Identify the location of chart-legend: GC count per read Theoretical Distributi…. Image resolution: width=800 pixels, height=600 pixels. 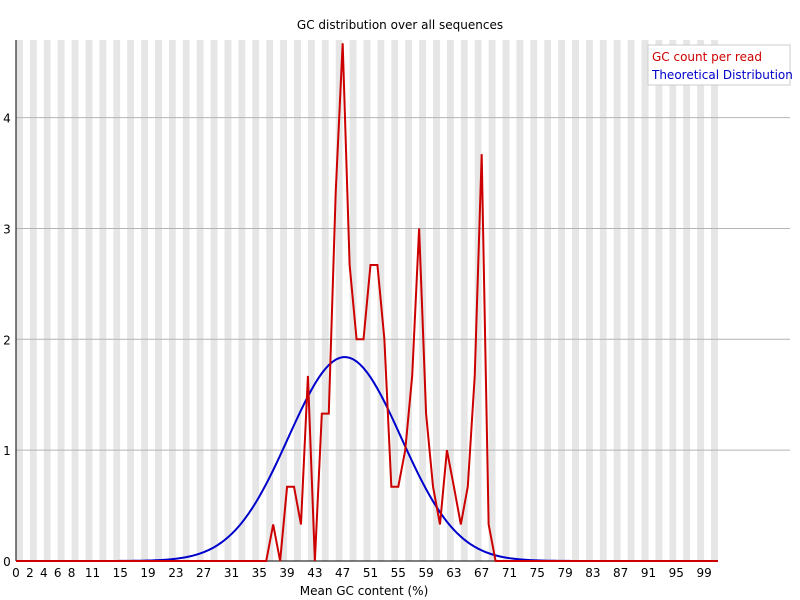
(720, 65).